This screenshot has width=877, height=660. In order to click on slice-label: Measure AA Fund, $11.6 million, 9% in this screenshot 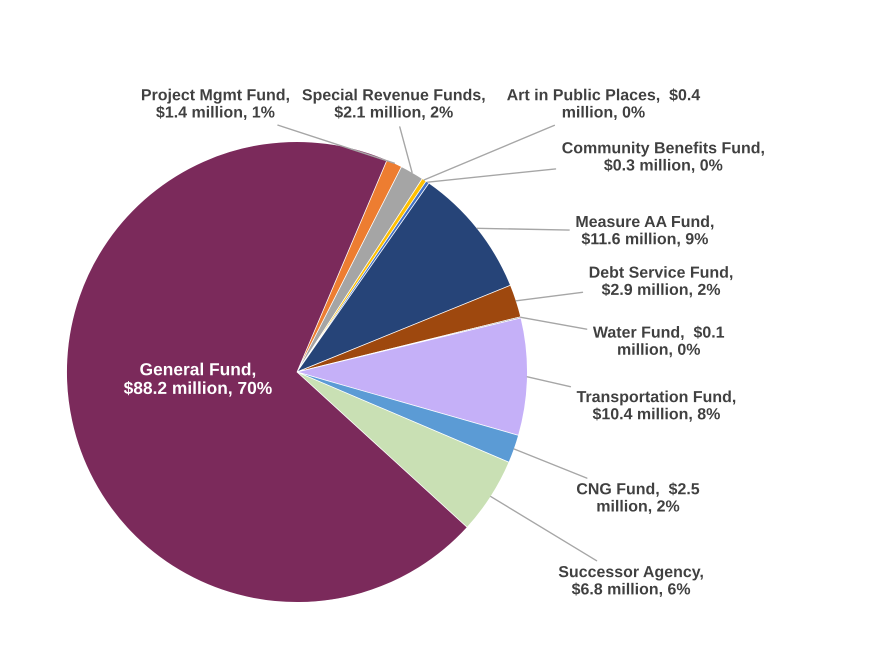, I will do `click(645, 231)`.